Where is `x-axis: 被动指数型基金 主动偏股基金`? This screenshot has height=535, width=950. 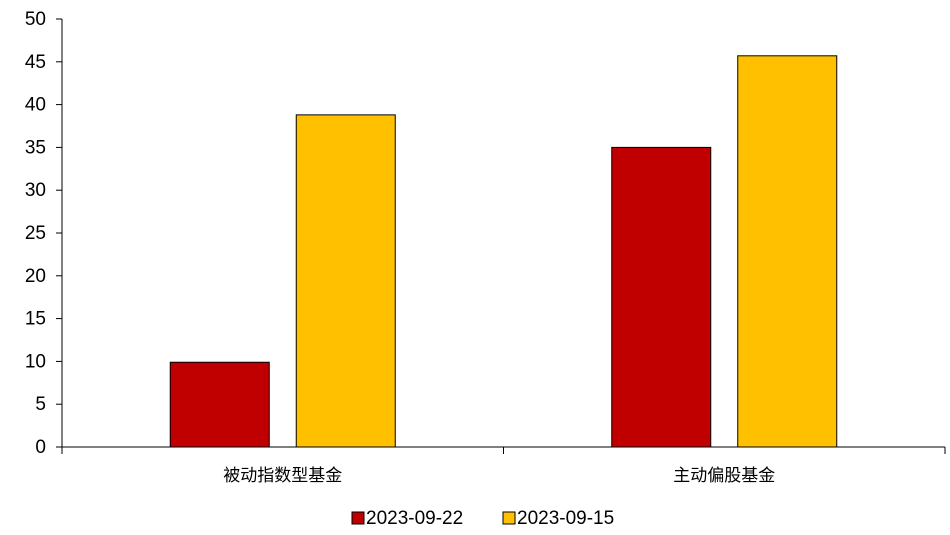
x-axis: 被动指数型基金 主动偏股基金 is located at coordinates (503, 466).